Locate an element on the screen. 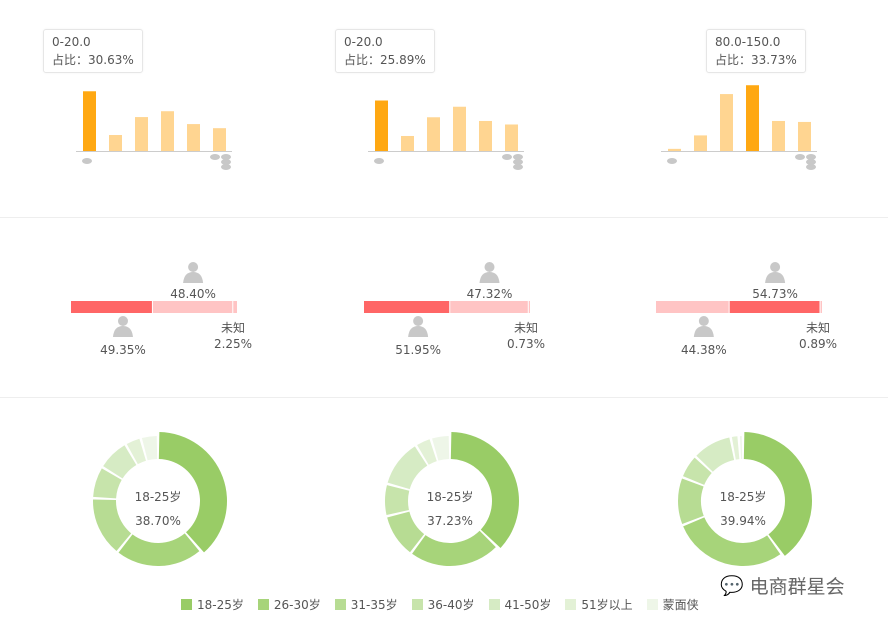  unknown-percent: 0.73% is located at coordinates (526, 344).